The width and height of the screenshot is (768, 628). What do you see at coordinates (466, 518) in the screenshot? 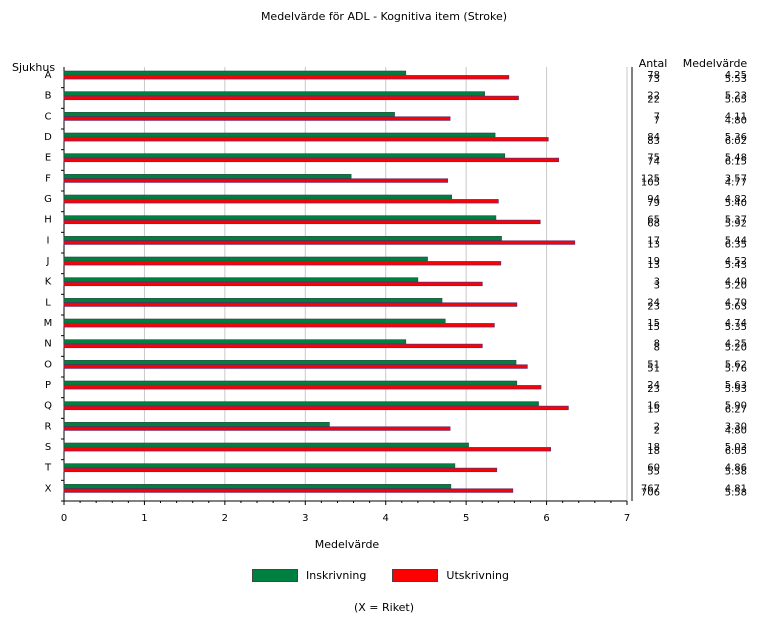
I see `x-tick-label: 5` at bounding box center [466, 518].